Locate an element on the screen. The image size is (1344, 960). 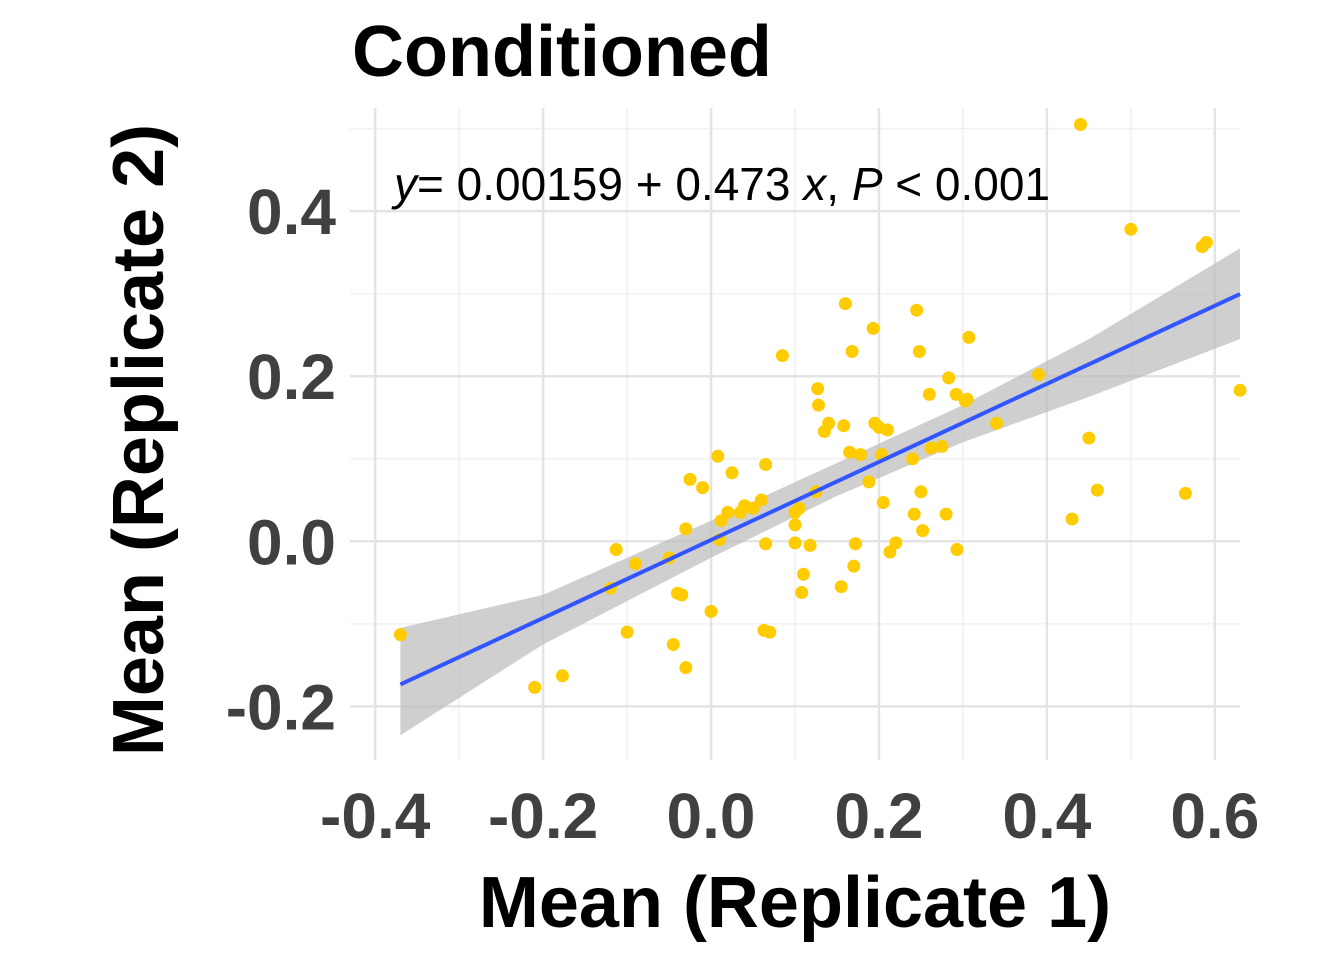
x-tick-label: -0.2 is located at coordinates (543, 816).